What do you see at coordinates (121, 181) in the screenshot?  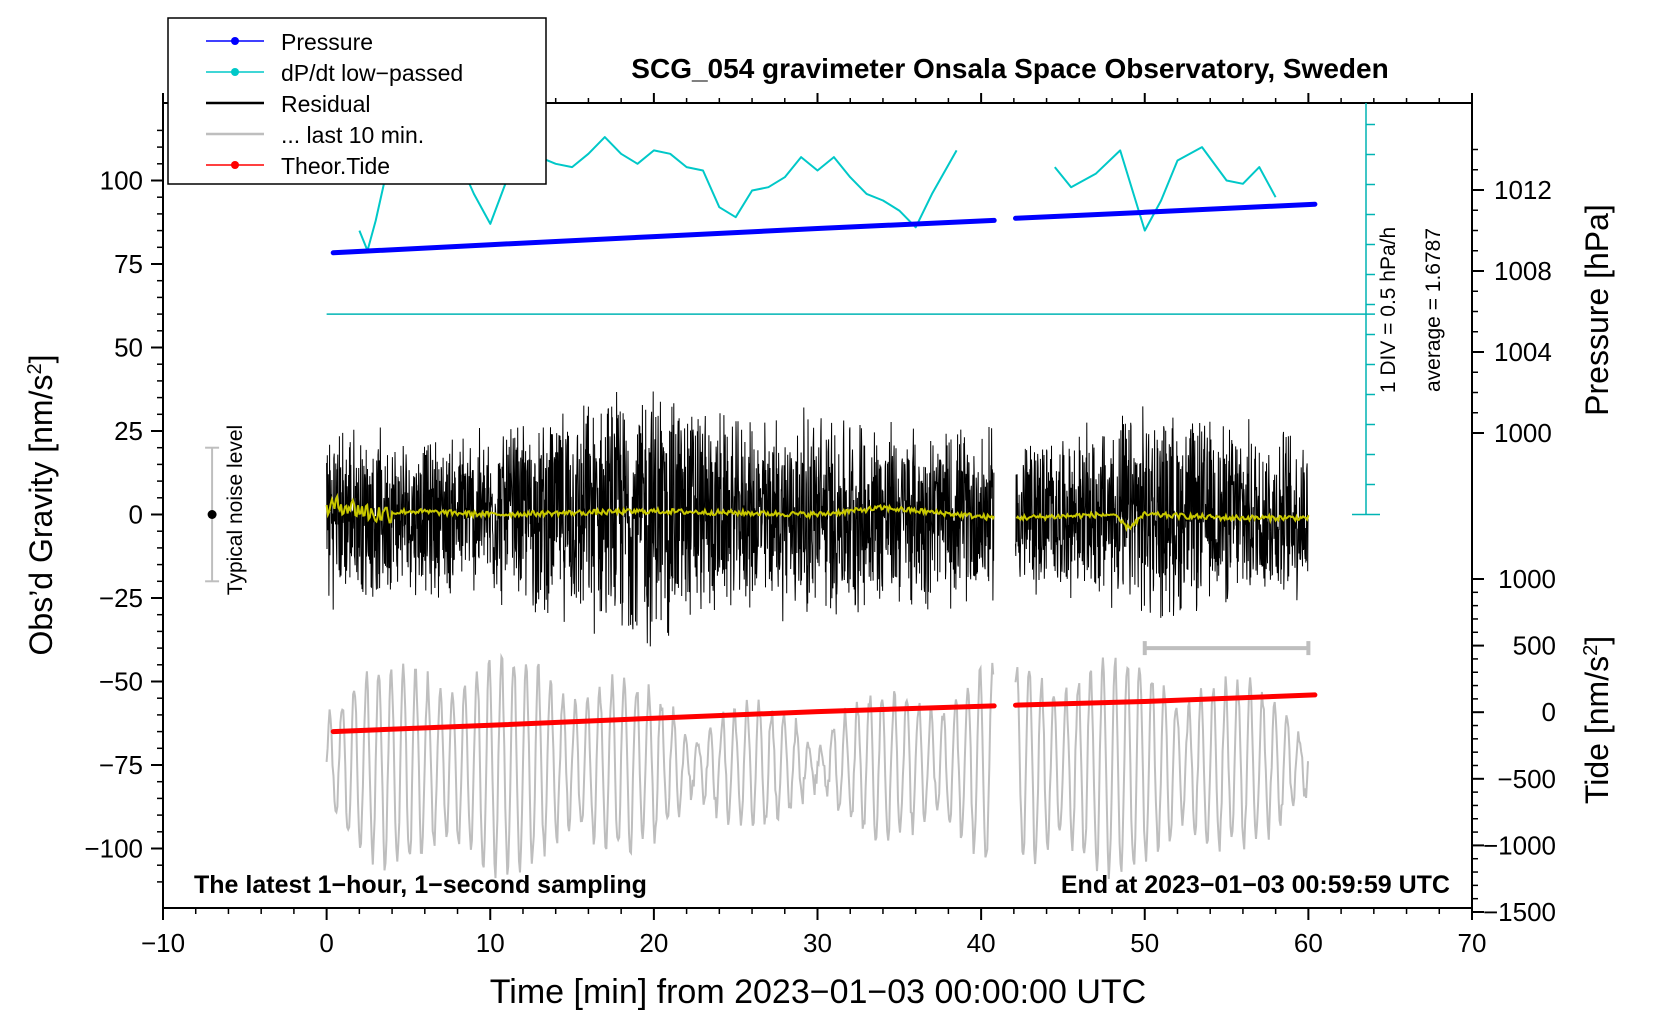 I see `y-tick-label: 100` at bounding box center [121, 181].